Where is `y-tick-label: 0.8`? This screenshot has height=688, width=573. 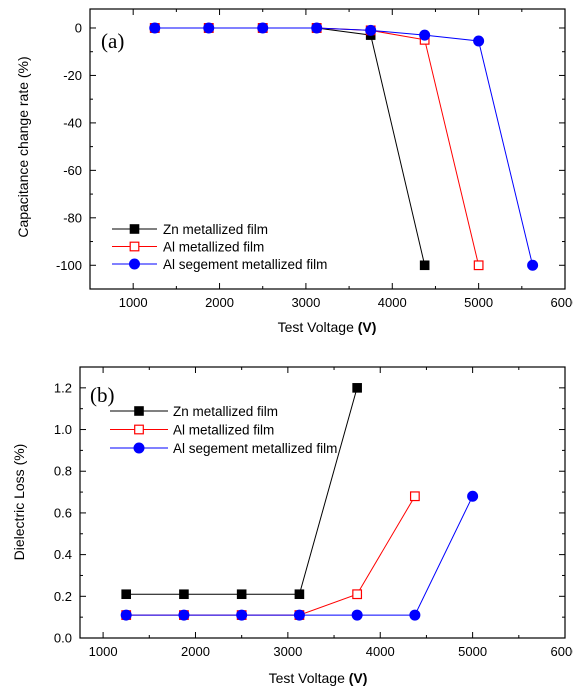
y-tick-label: 0.8 is located at coordinates (63, 471).